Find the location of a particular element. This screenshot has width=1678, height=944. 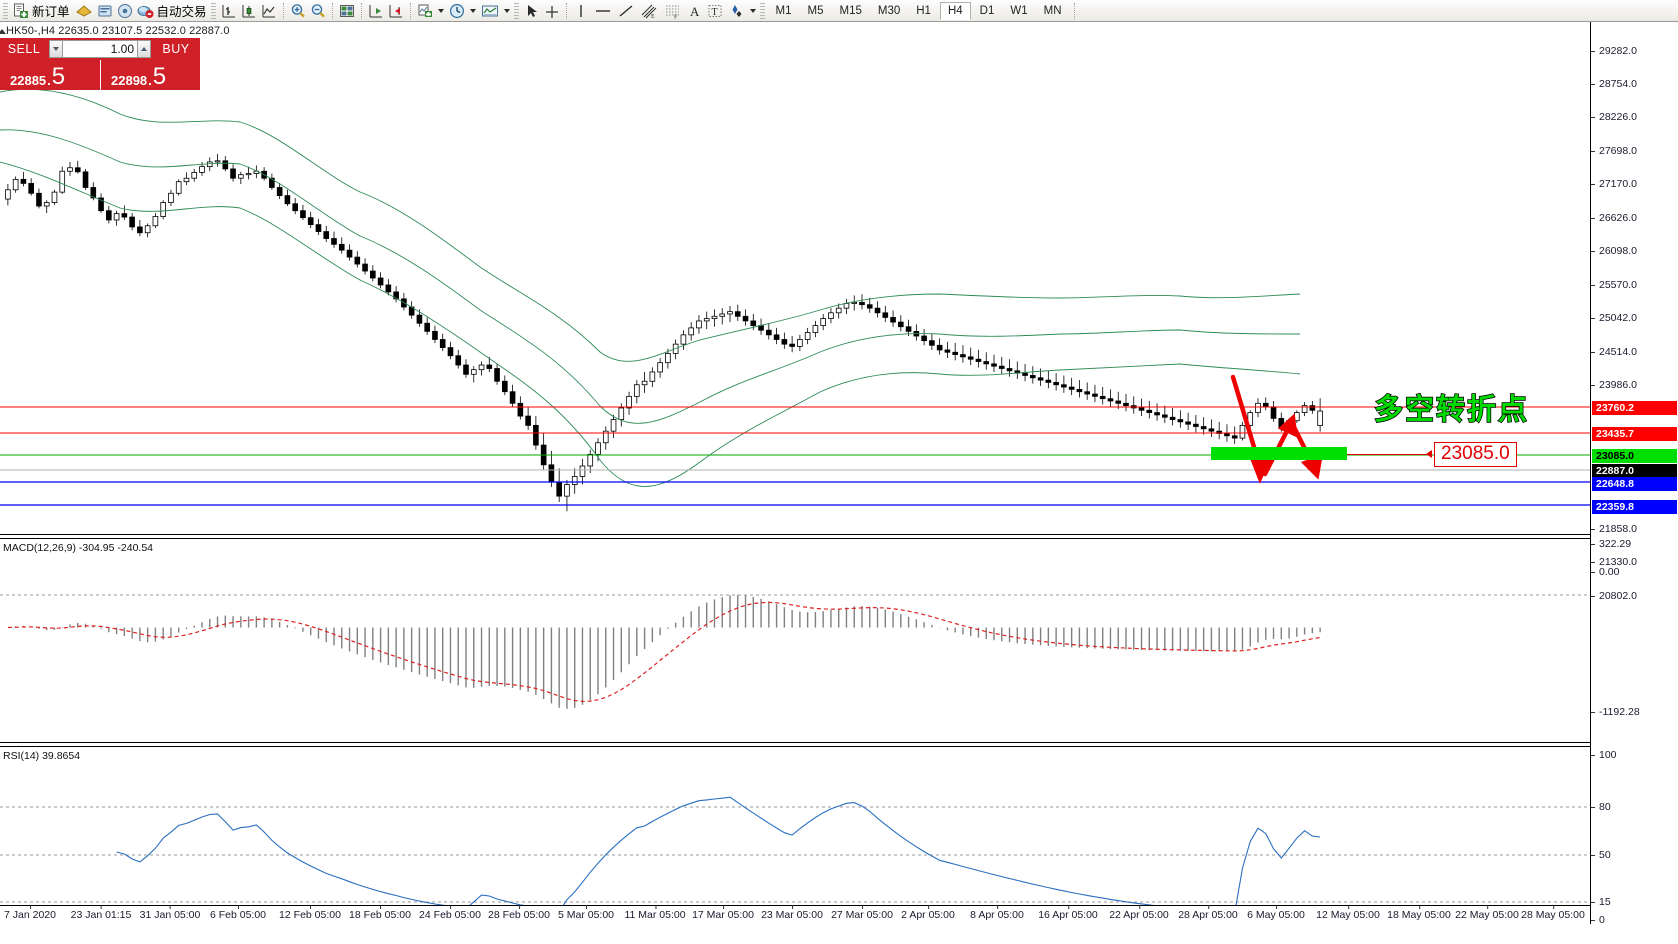

rsi-scale-tick: 50 is located at coordinates (1601, 855).